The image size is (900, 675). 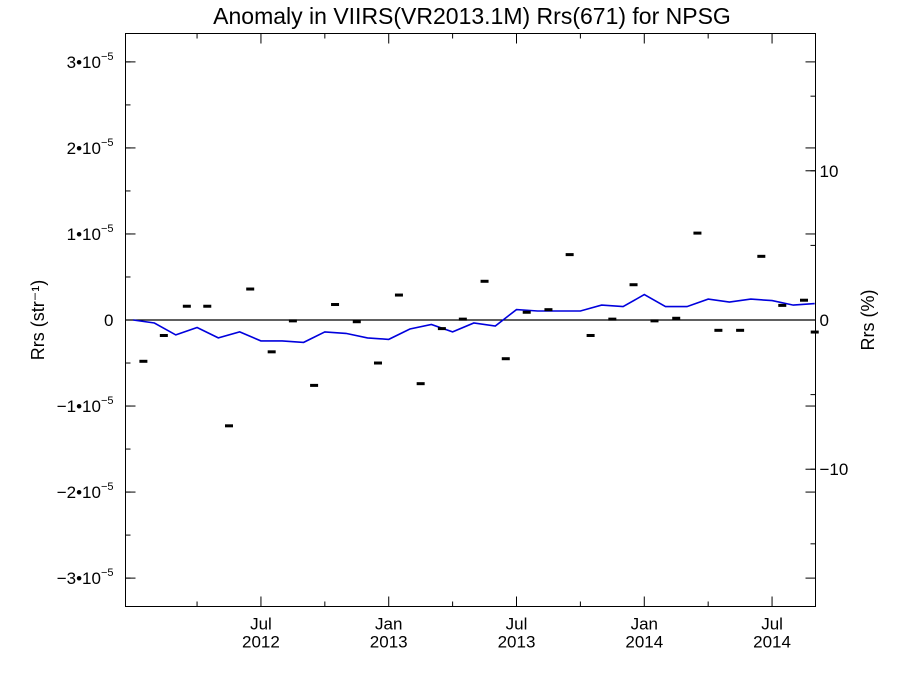 What do you see at coordinates (38, 320) in the screenshot?
I see `left-y-axis-label: Rrs (str⁻¹)` at bounding box center [38, 320].